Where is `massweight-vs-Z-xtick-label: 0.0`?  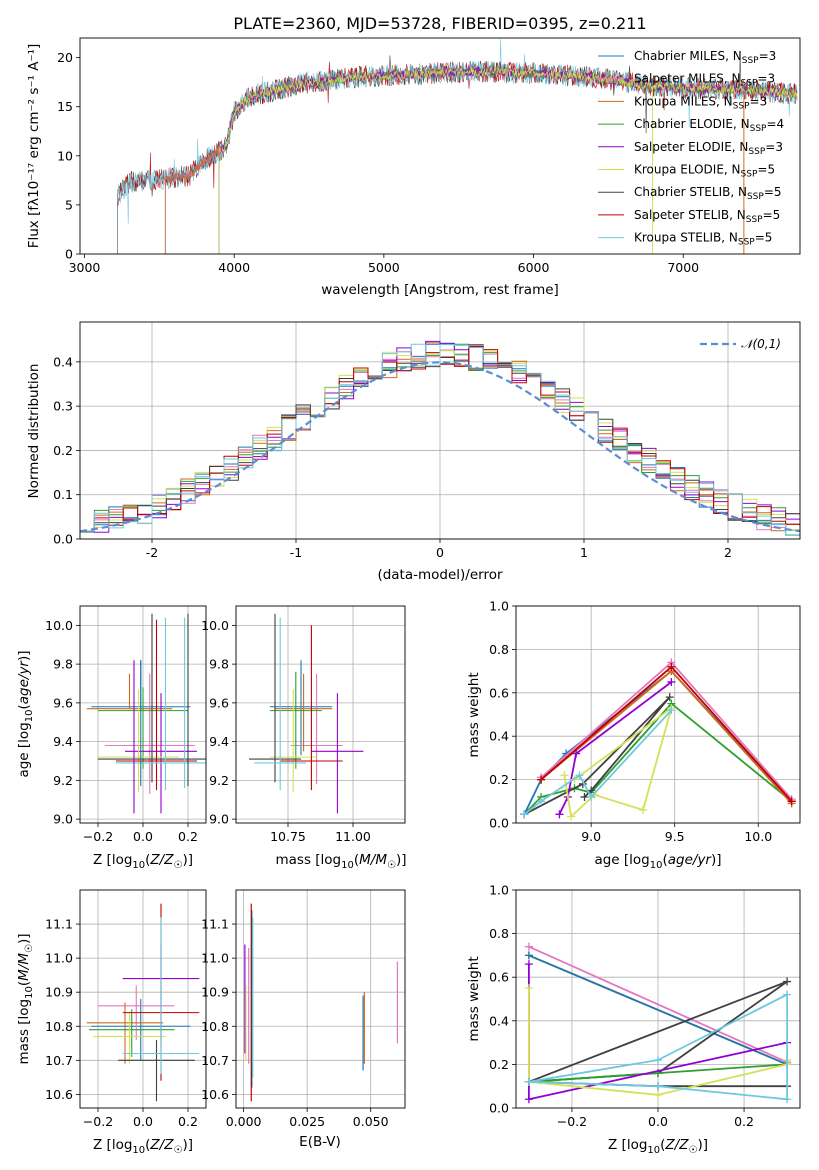 massweight-vs-Z-xtick-label: 0.0 is located at coordinates (658, 1121).